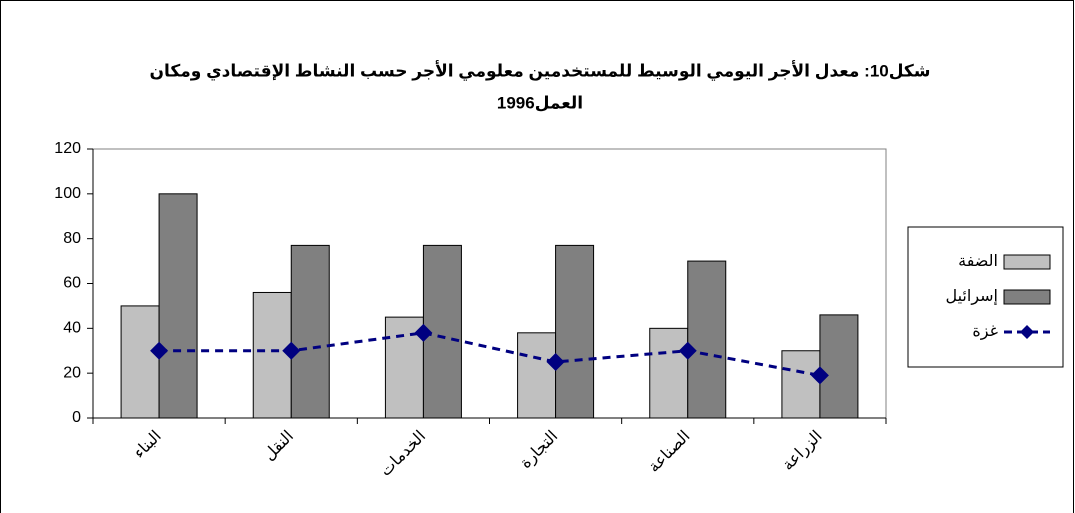 This screenshot has height=513, width=1075. Describe the element at coordinates (67, 193) in the screenshot. I see `y-tick-label: 100` at that location.